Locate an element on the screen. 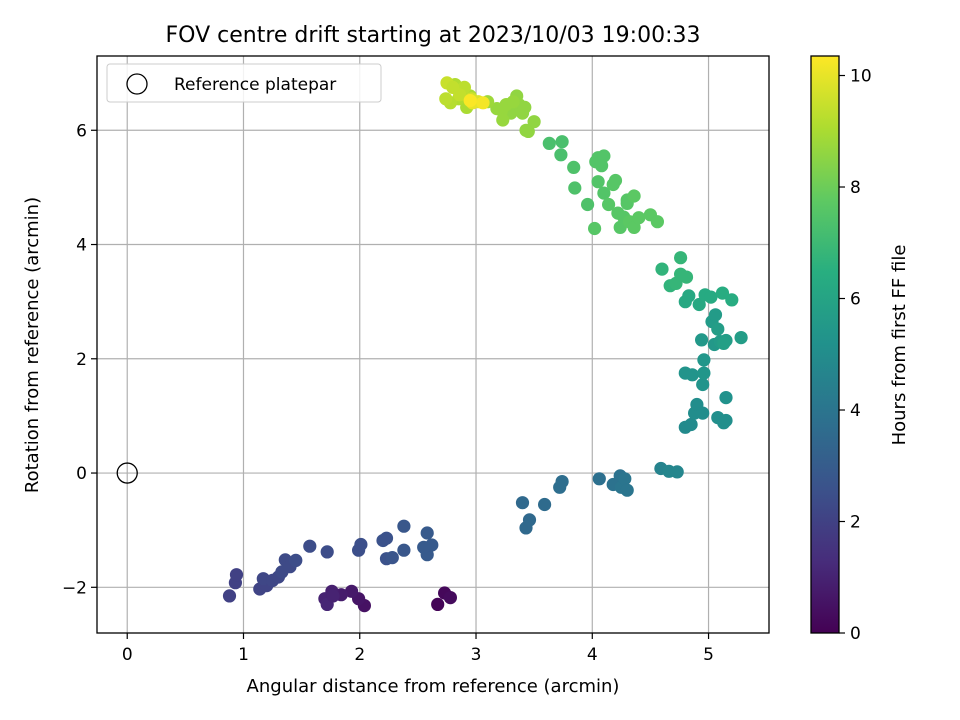  reference-platepar-marker is located at coordinates (127, 473).